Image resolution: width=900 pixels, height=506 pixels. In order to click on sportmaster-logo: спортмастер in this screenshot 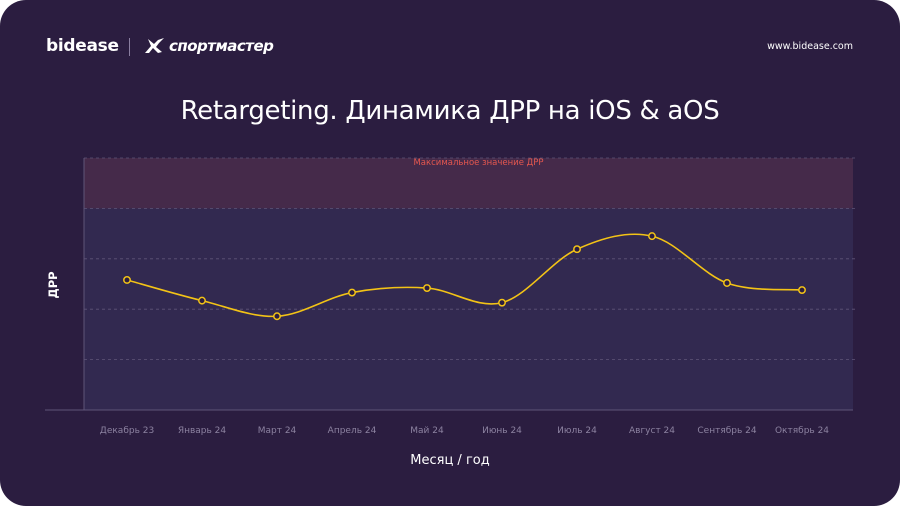, I will do `click(209, 46)`.